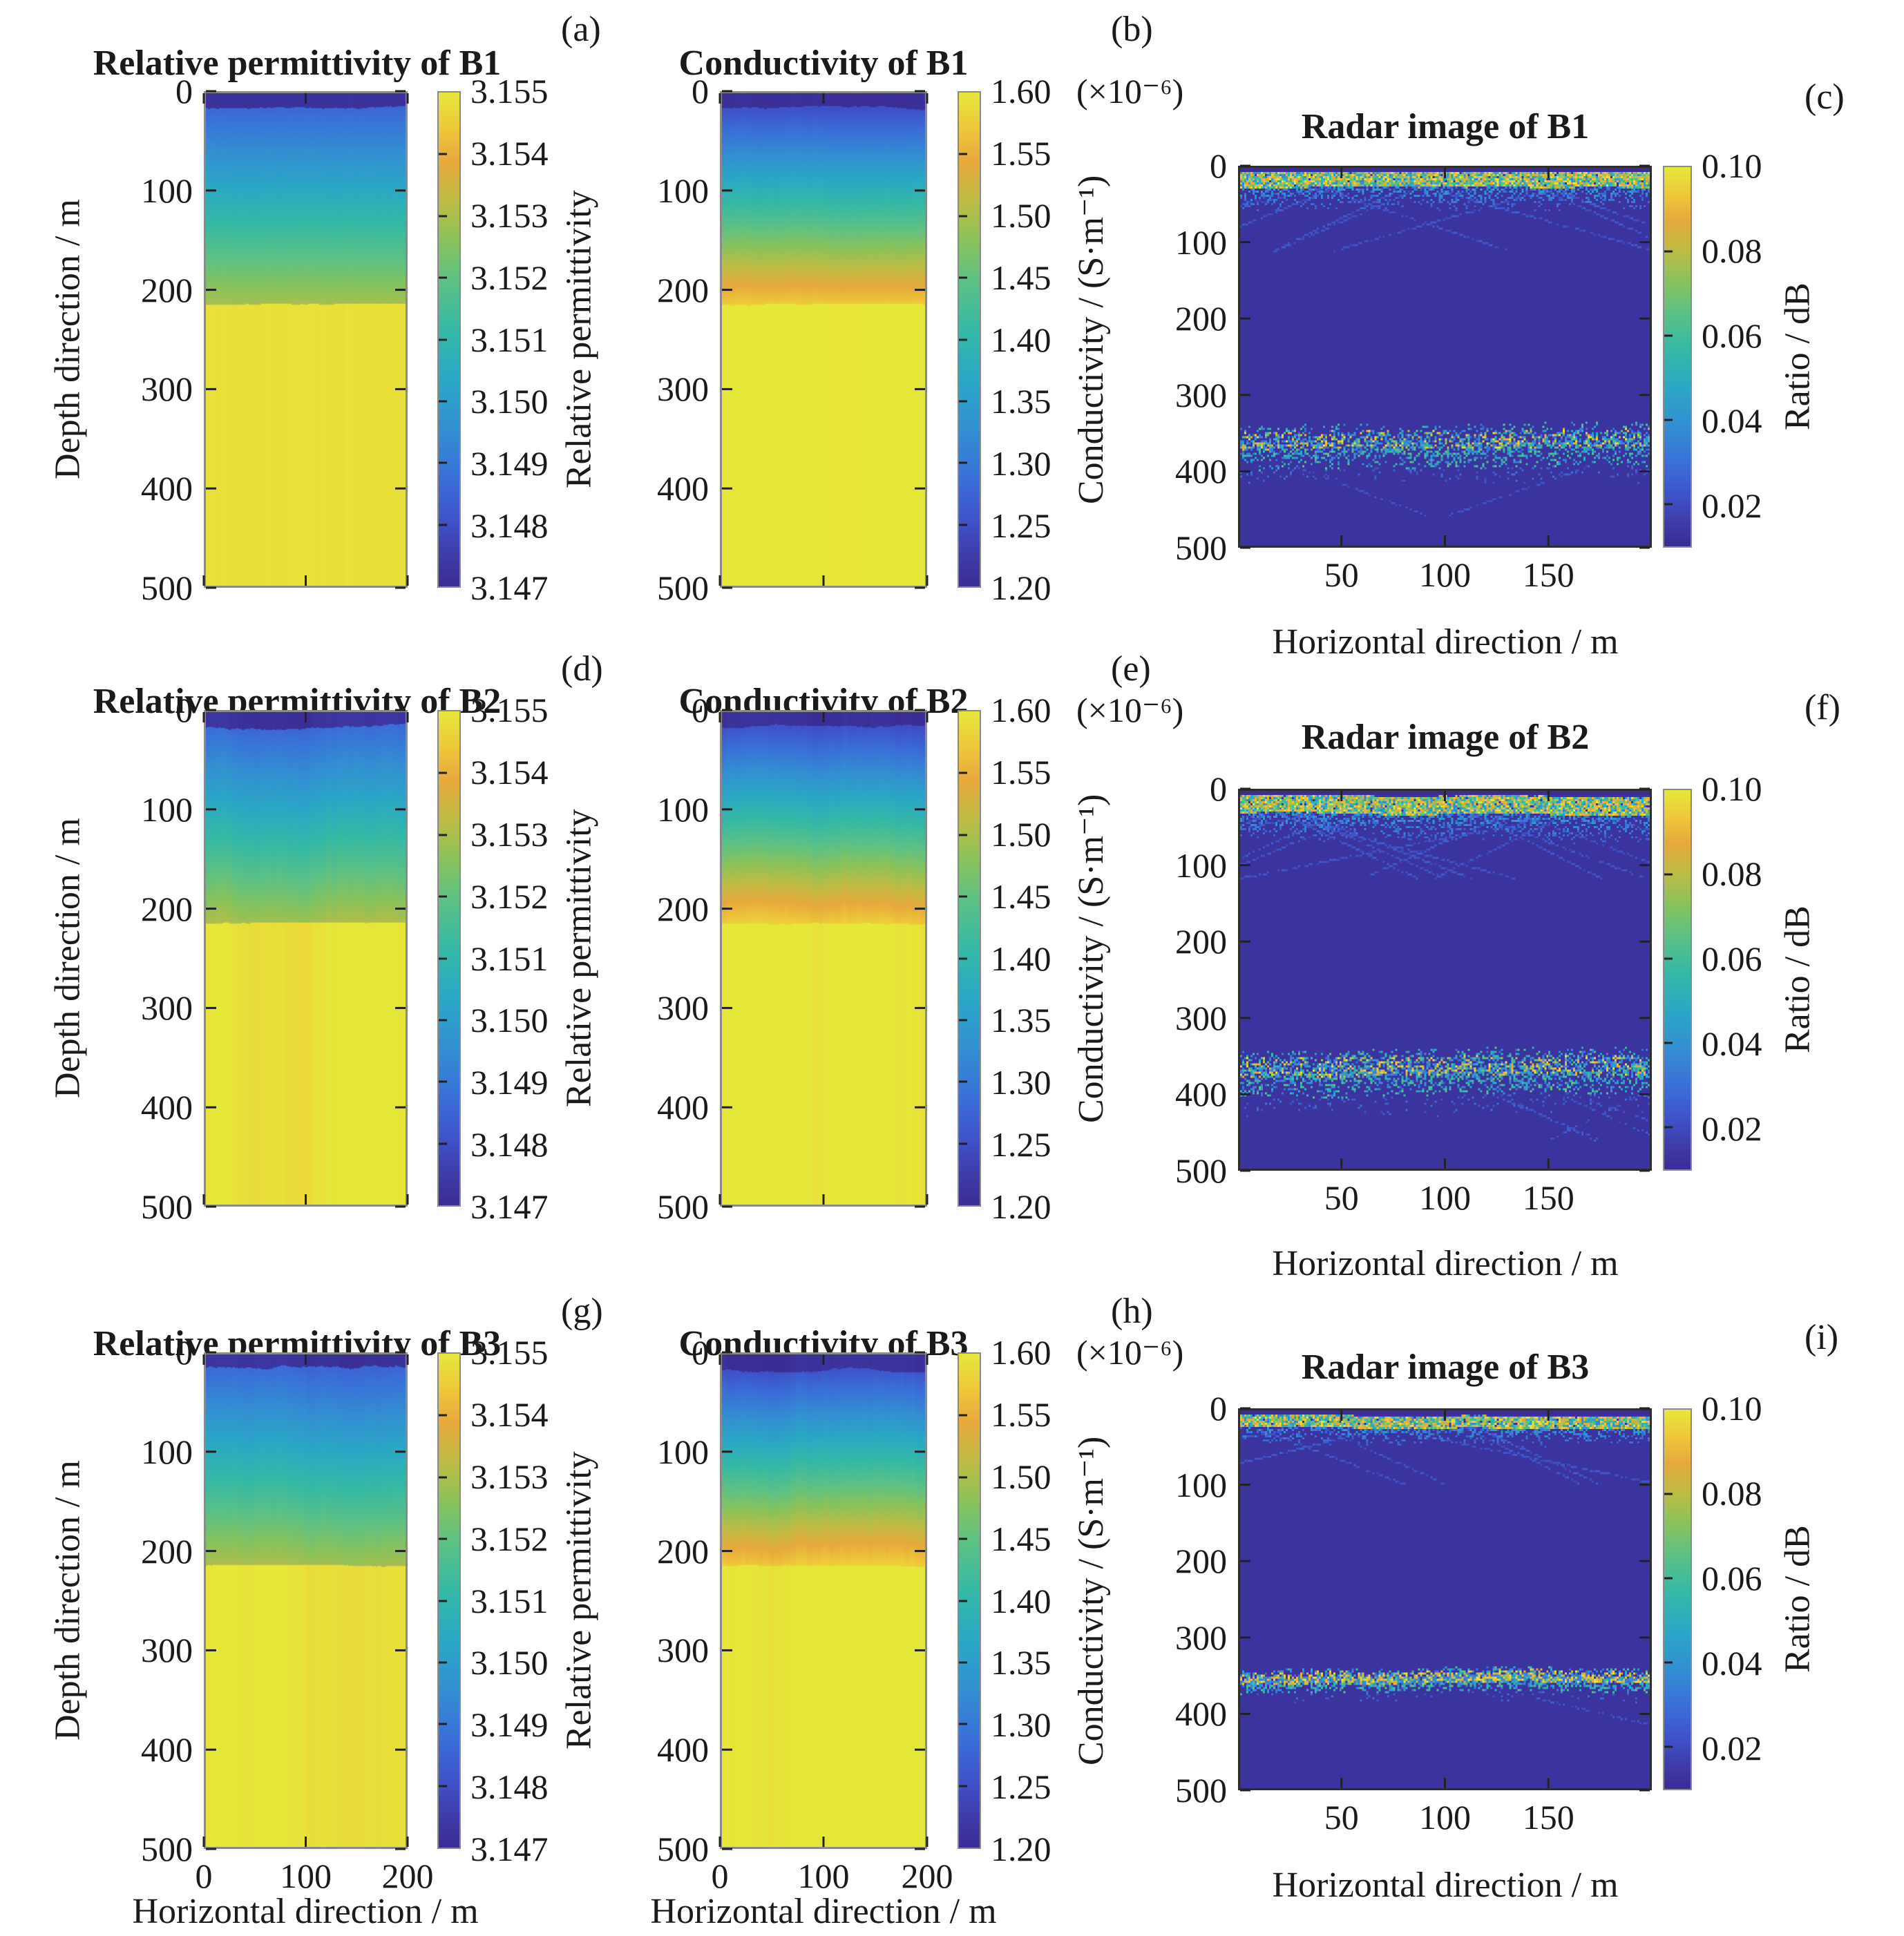 This screenshot has width=1904, height=1936. I want to click on x-axis-label-radar-b3: Horizontal direction / m, so click(1445, 1885).